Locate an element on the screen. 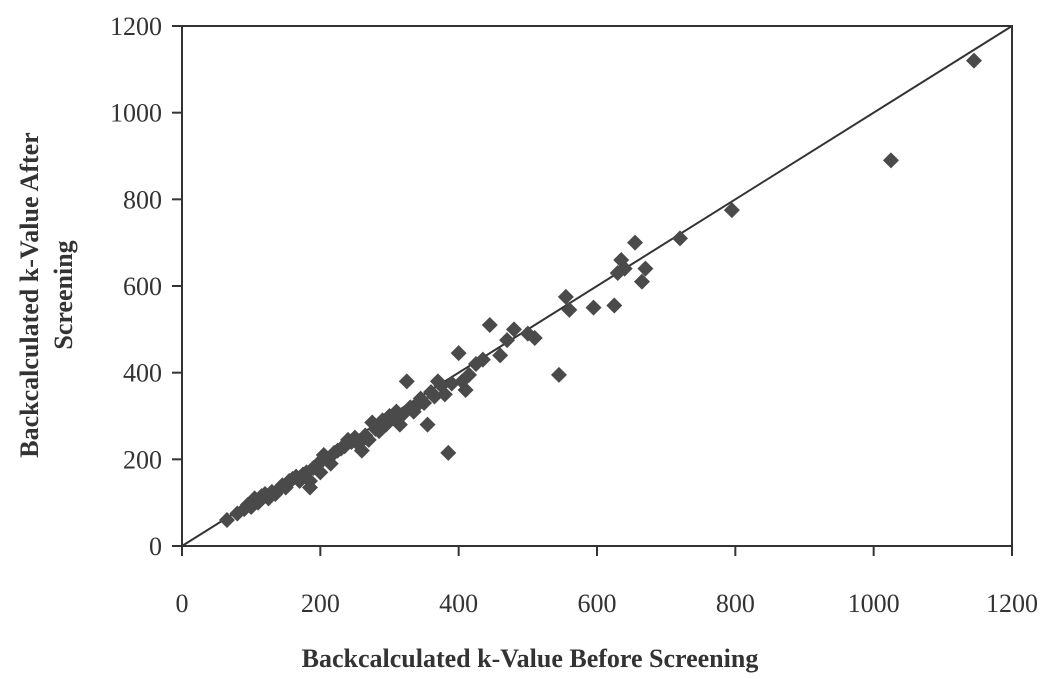 This screenshot has height=679, width=1045. x-axis-title: Backcalculated k-Value Before Screening is located at coordinates (530, 658).